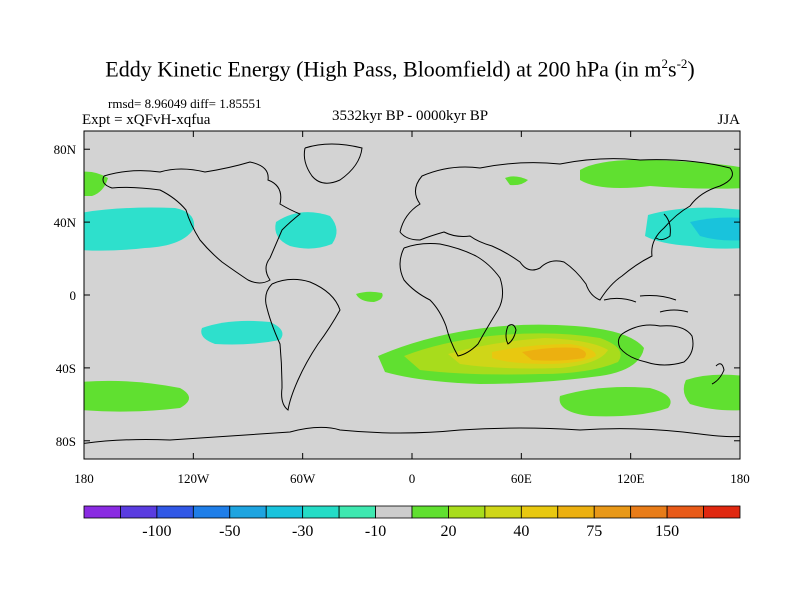 This screenshot has height=600, width=800. What do you see at coordinates (201, 222) in the screenshot?
I see `north-america-coast` at bounding box center [201, 222].